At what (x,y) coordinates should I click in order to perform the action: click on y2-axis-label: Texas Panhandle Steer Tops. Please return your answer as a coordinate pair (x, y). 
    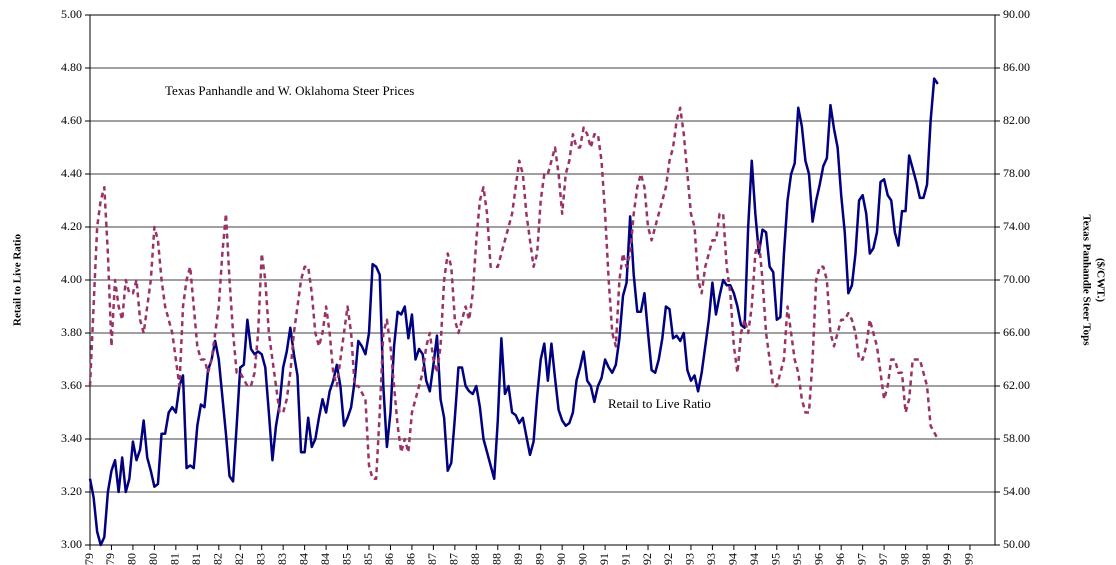
    Looking at the image, I should click on (1086, 280).